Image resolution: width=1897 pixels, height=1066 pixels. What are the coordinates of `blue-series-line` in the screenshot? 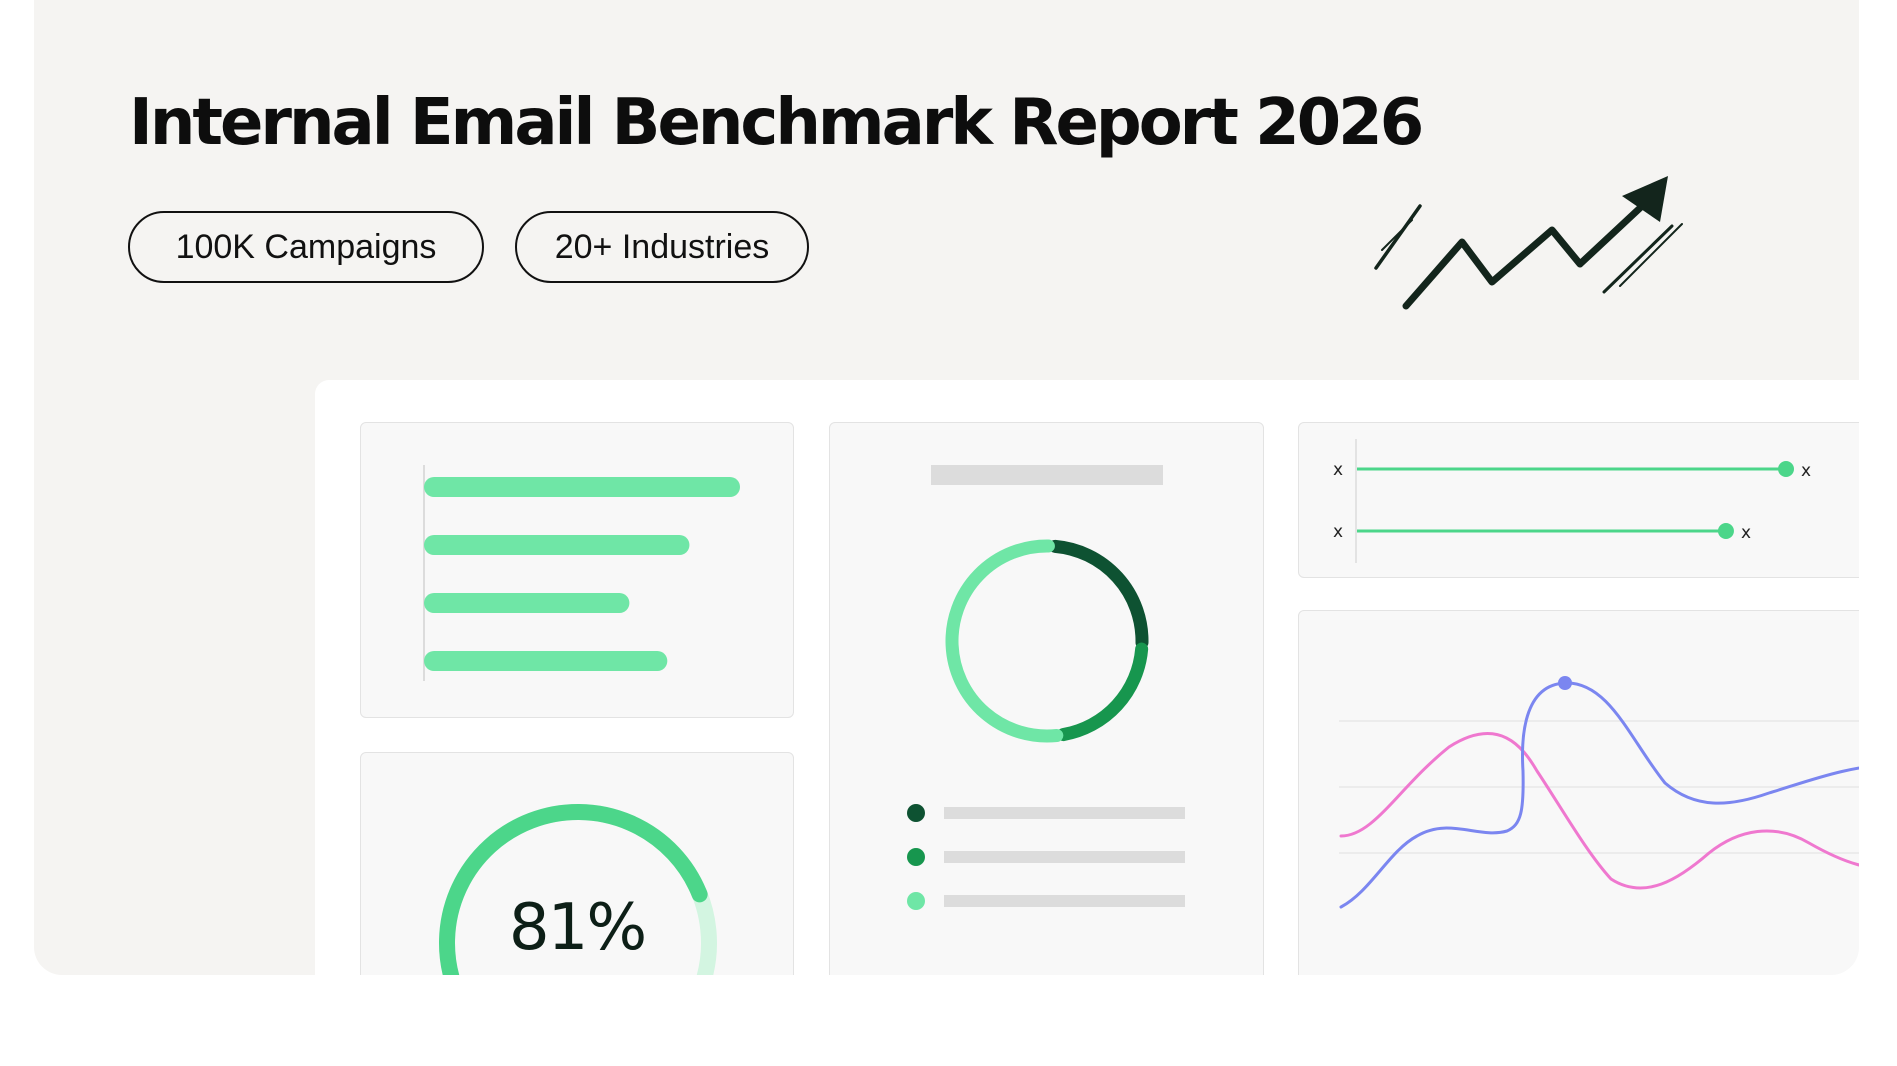 It's located at (1599, 795).